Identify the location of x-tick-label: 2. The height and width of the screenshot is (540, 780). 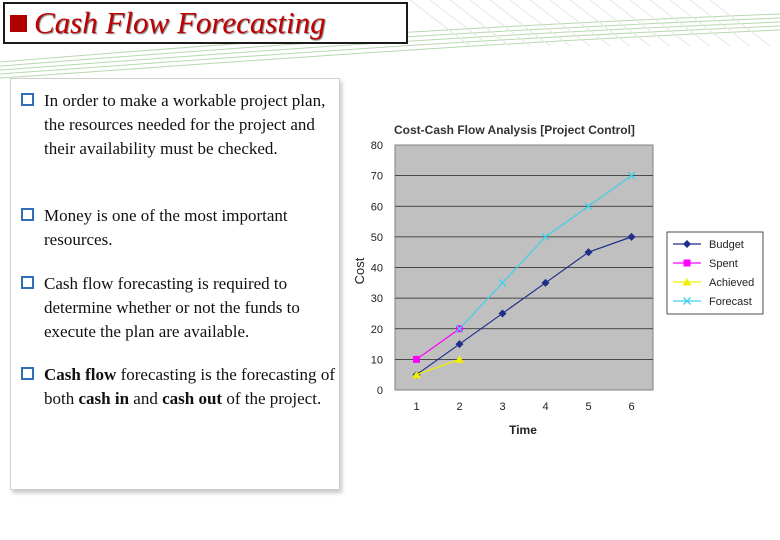
(459, 407).